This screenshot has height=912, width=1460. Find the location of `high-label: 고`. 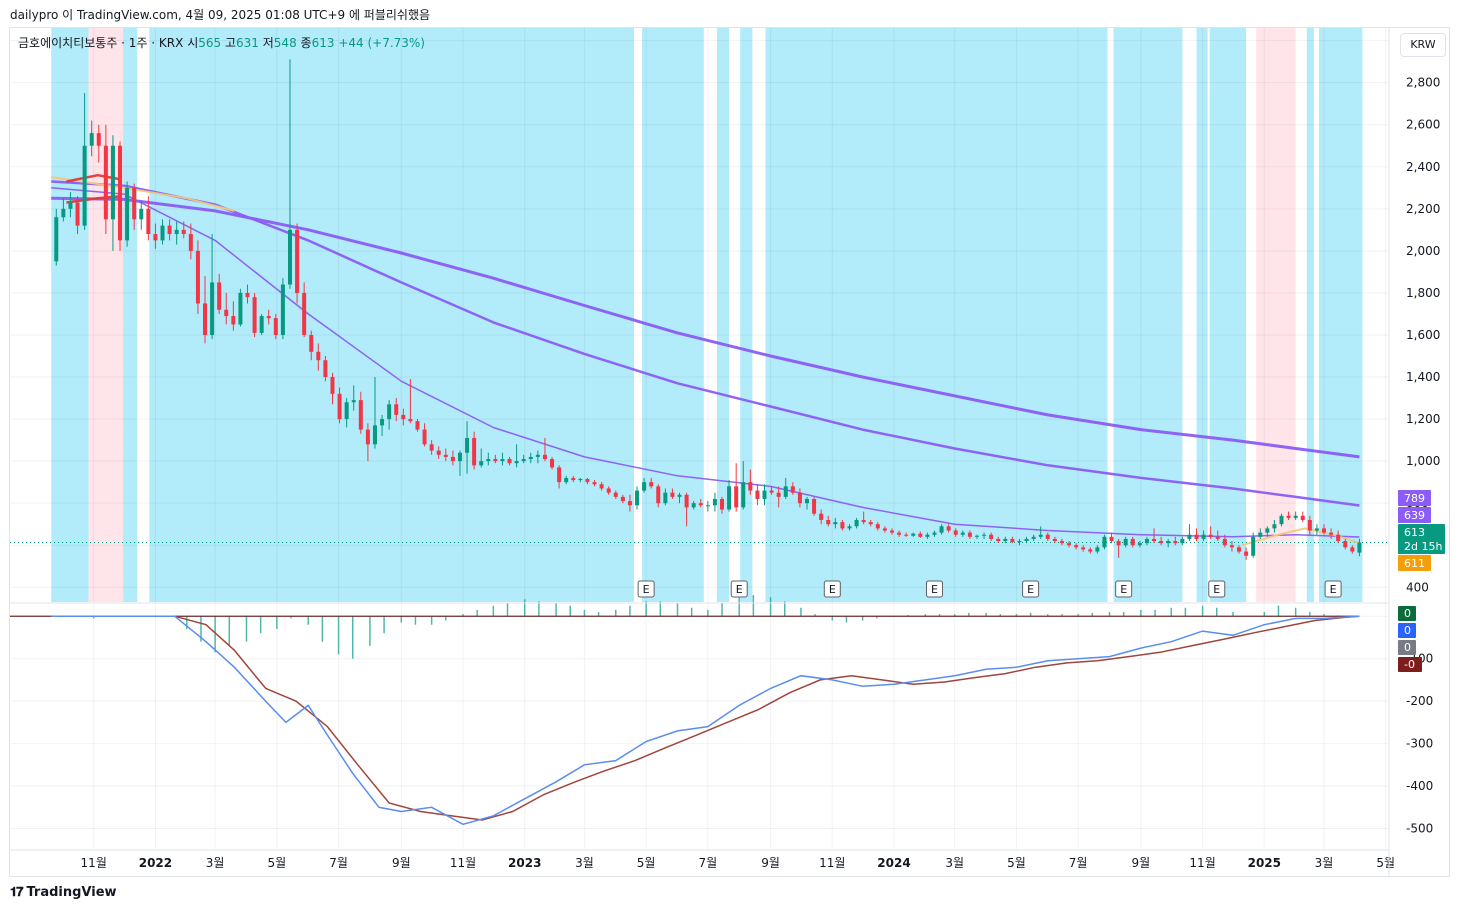

high-label: 고 is located at coordinates (230, 43).